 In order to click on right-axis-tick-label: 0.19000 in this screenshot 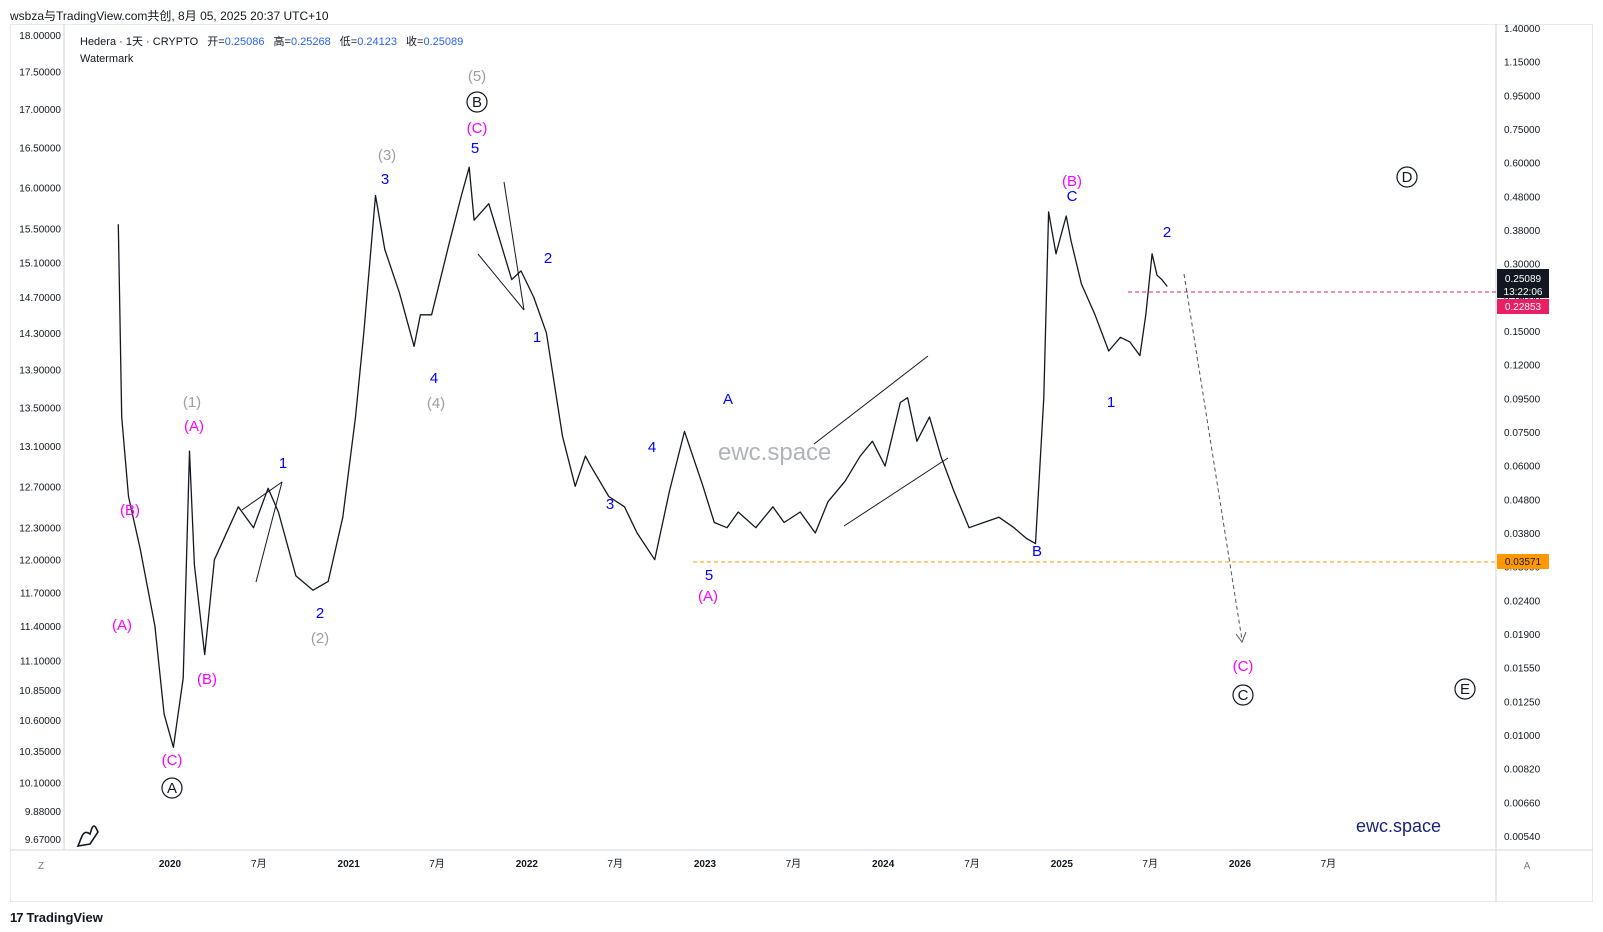, I will do `click(1522, 298)`.